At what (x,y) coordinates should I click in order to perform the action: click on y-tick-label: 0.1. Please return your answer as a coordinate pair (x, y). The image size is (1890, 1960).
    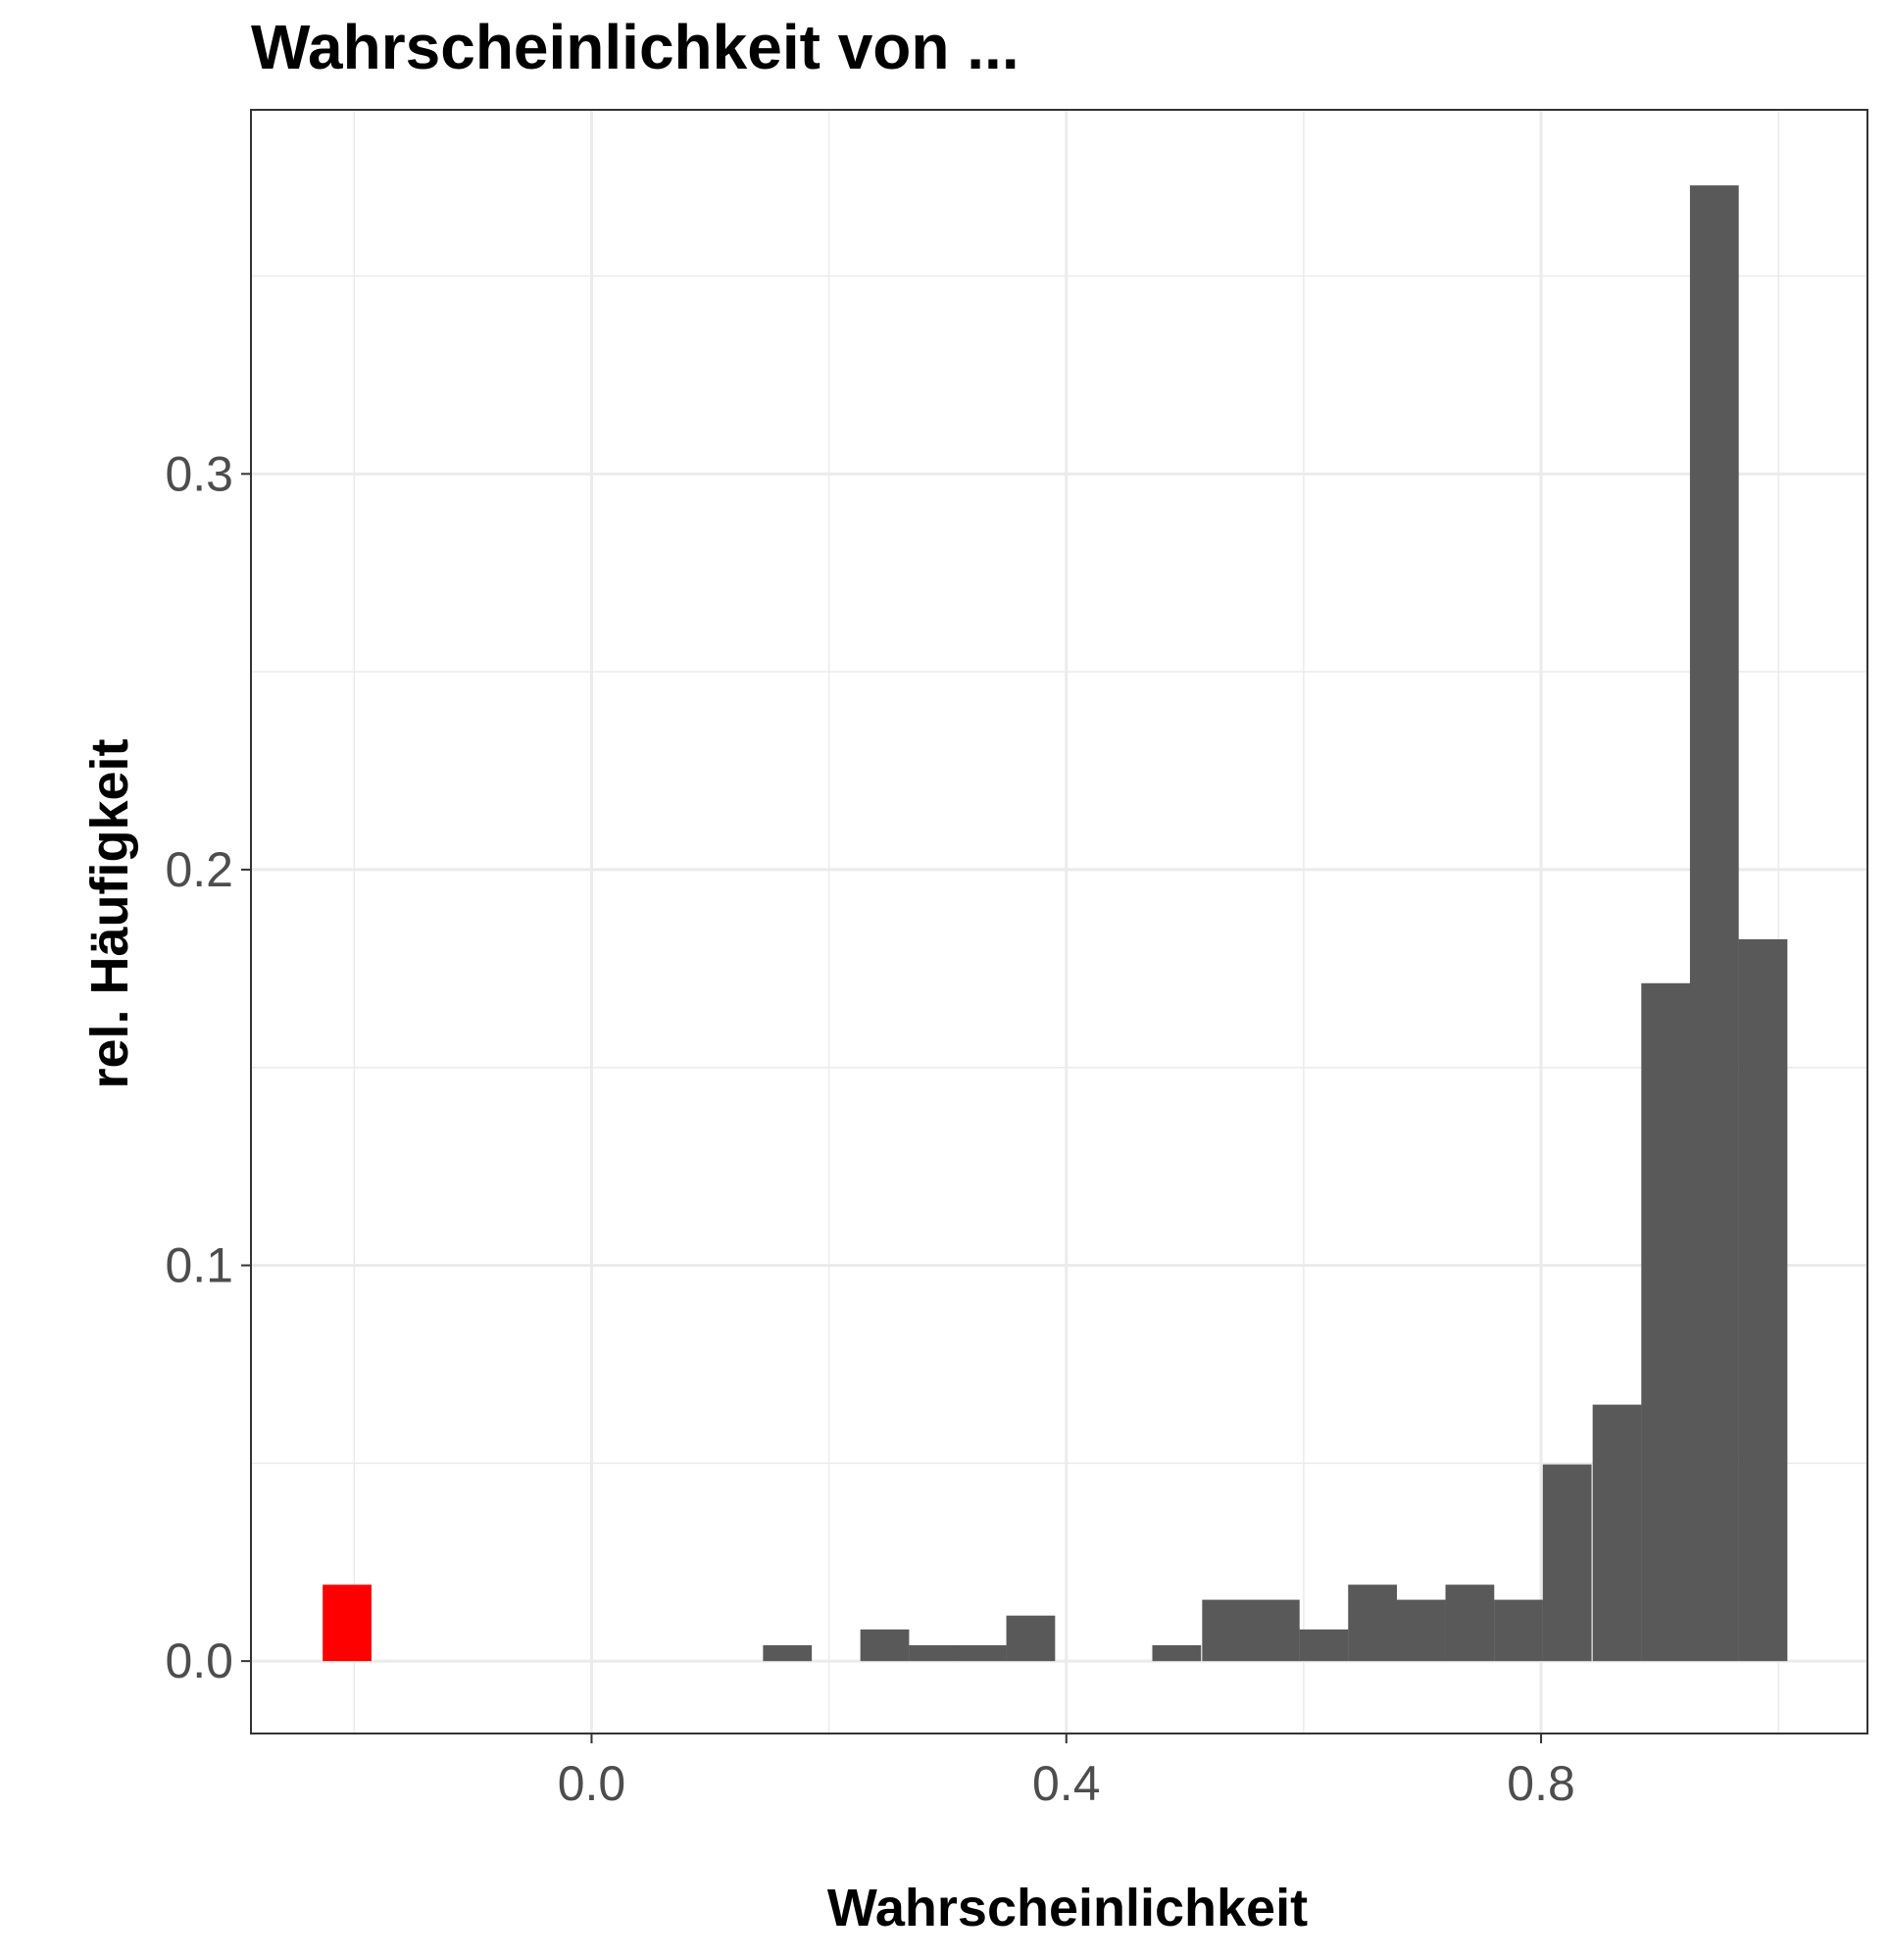
    Looking at the image, I should click on (199, 1266).